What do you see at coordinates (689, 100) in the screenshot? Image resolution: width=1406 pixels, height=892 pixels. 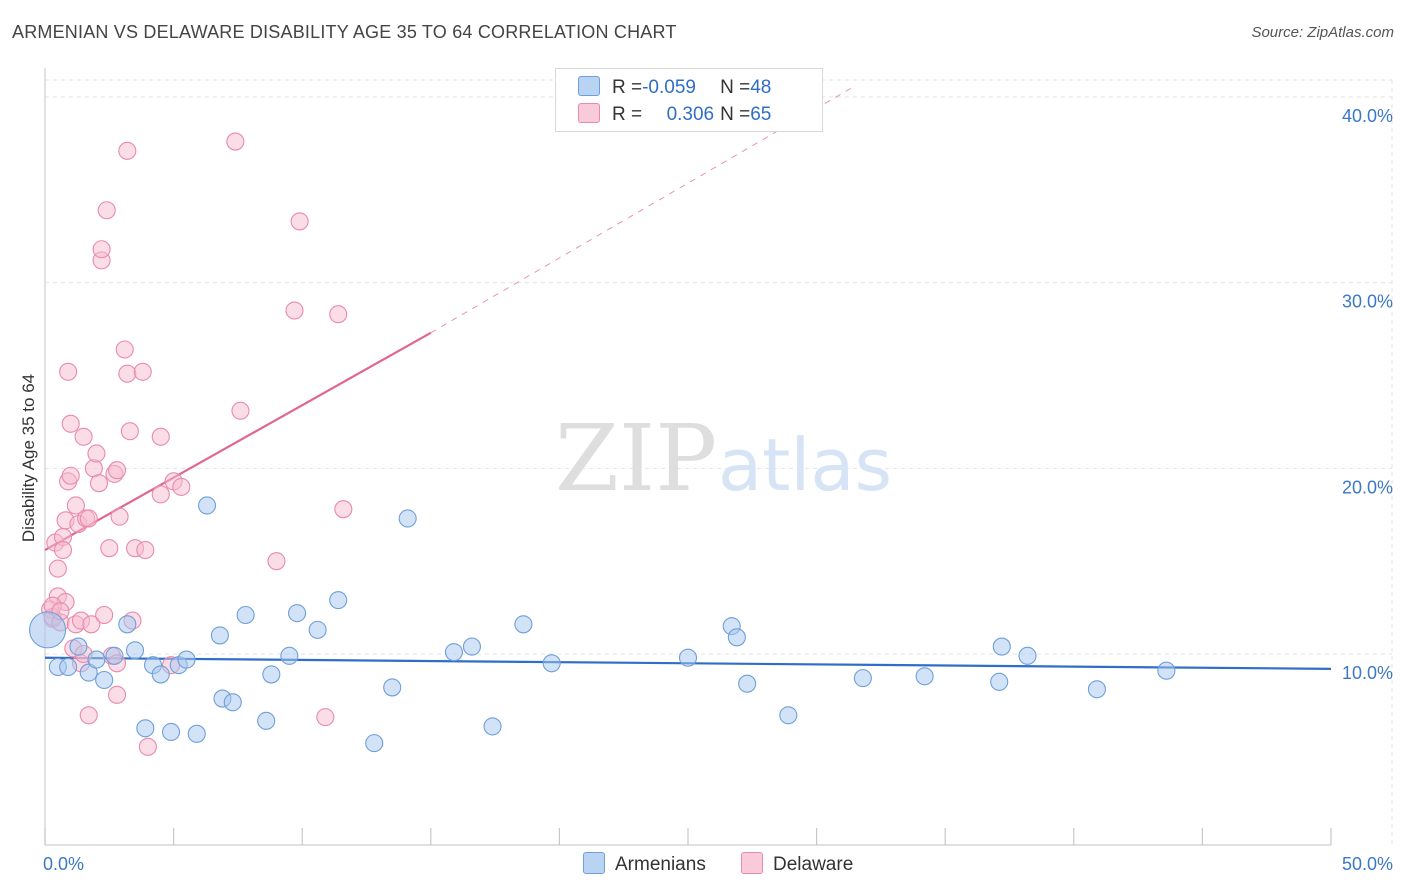 I see `legend-box: R = -0.059 N = 48 R = 0.306 N = 65` at bounding box center [689, 100].